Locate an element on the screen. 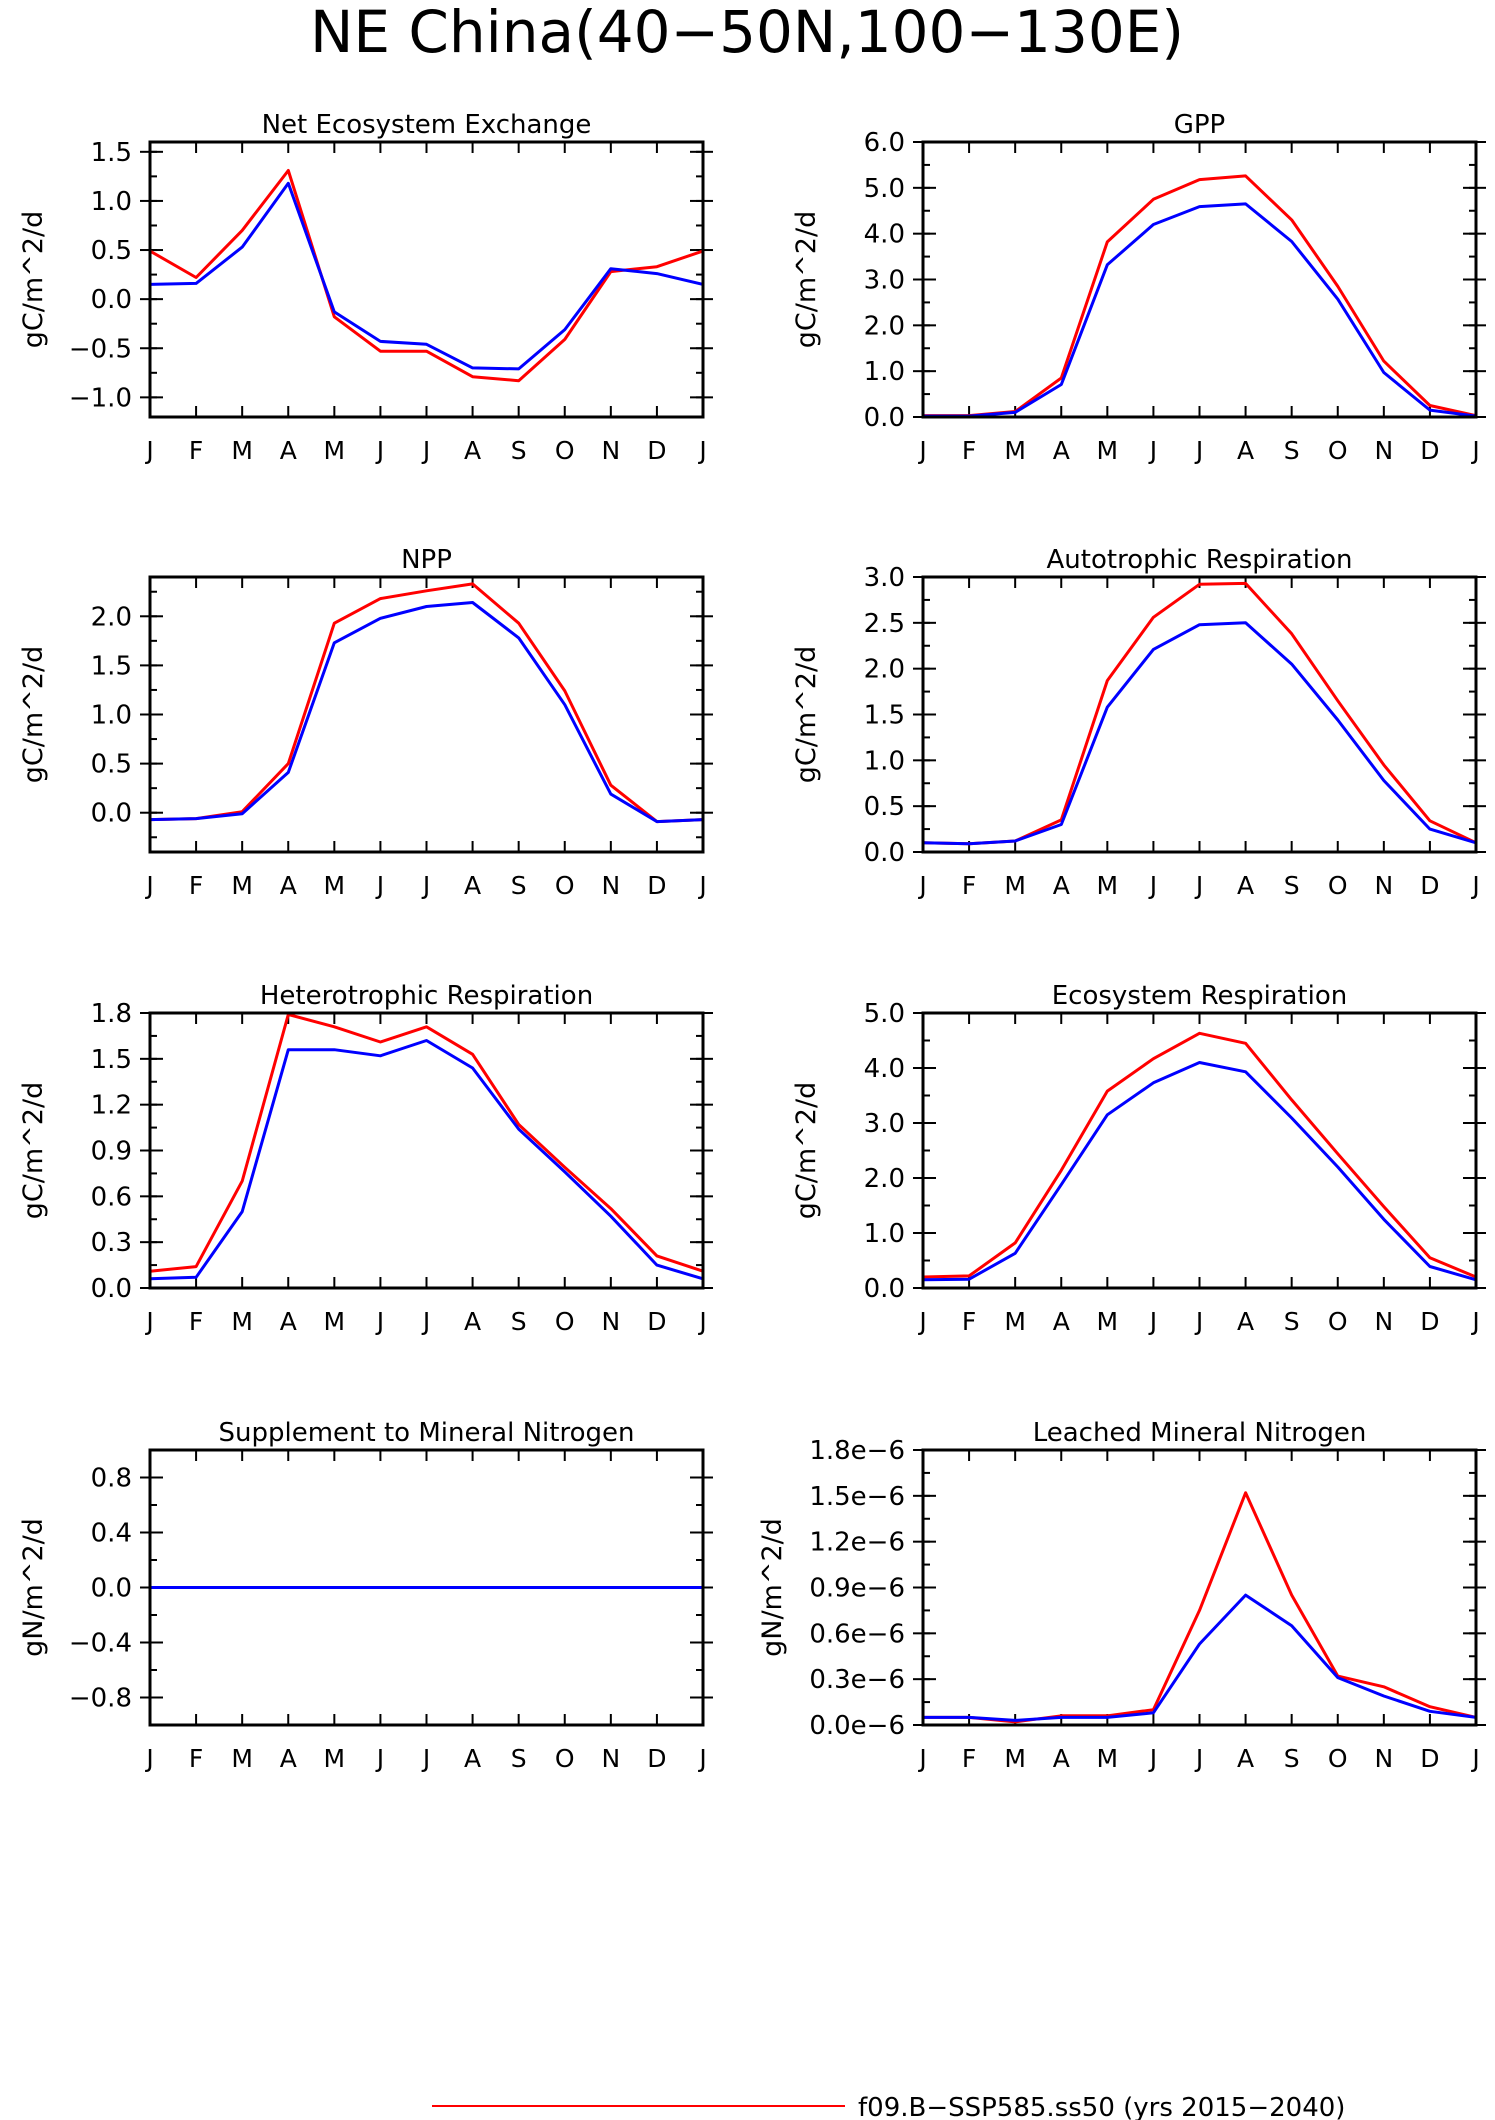  y-tick-label: 0.6 is located at coordinates (111, 1197).